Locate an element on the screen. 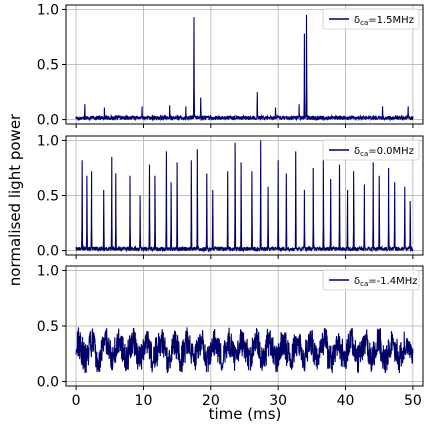 This screenshot has height=432, width=436. x-tick-label: 10 is located at coordinates (144, 401).